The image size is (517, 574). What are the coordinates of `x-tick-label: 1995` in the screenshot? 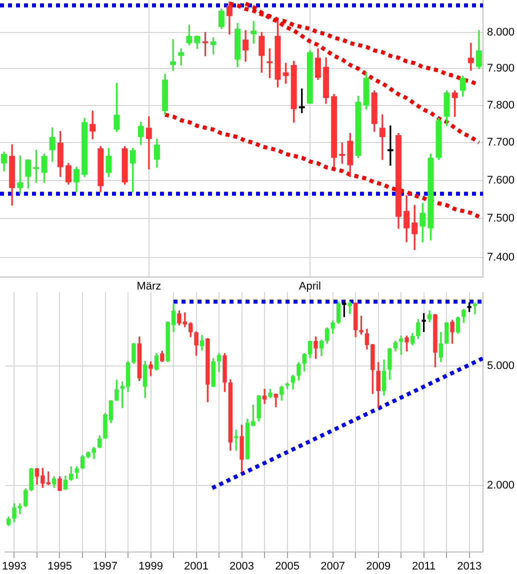 It's located at (60, 566).